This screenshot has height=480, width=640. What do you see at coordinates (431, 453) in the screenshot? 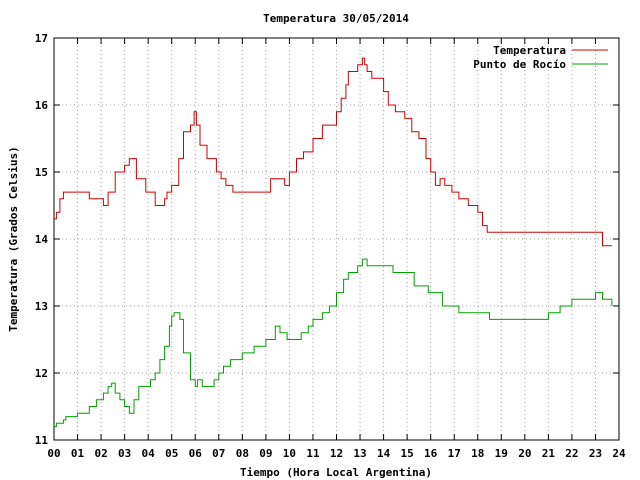
I see `x-tick-label: 16` at bounding box center [431, 453].